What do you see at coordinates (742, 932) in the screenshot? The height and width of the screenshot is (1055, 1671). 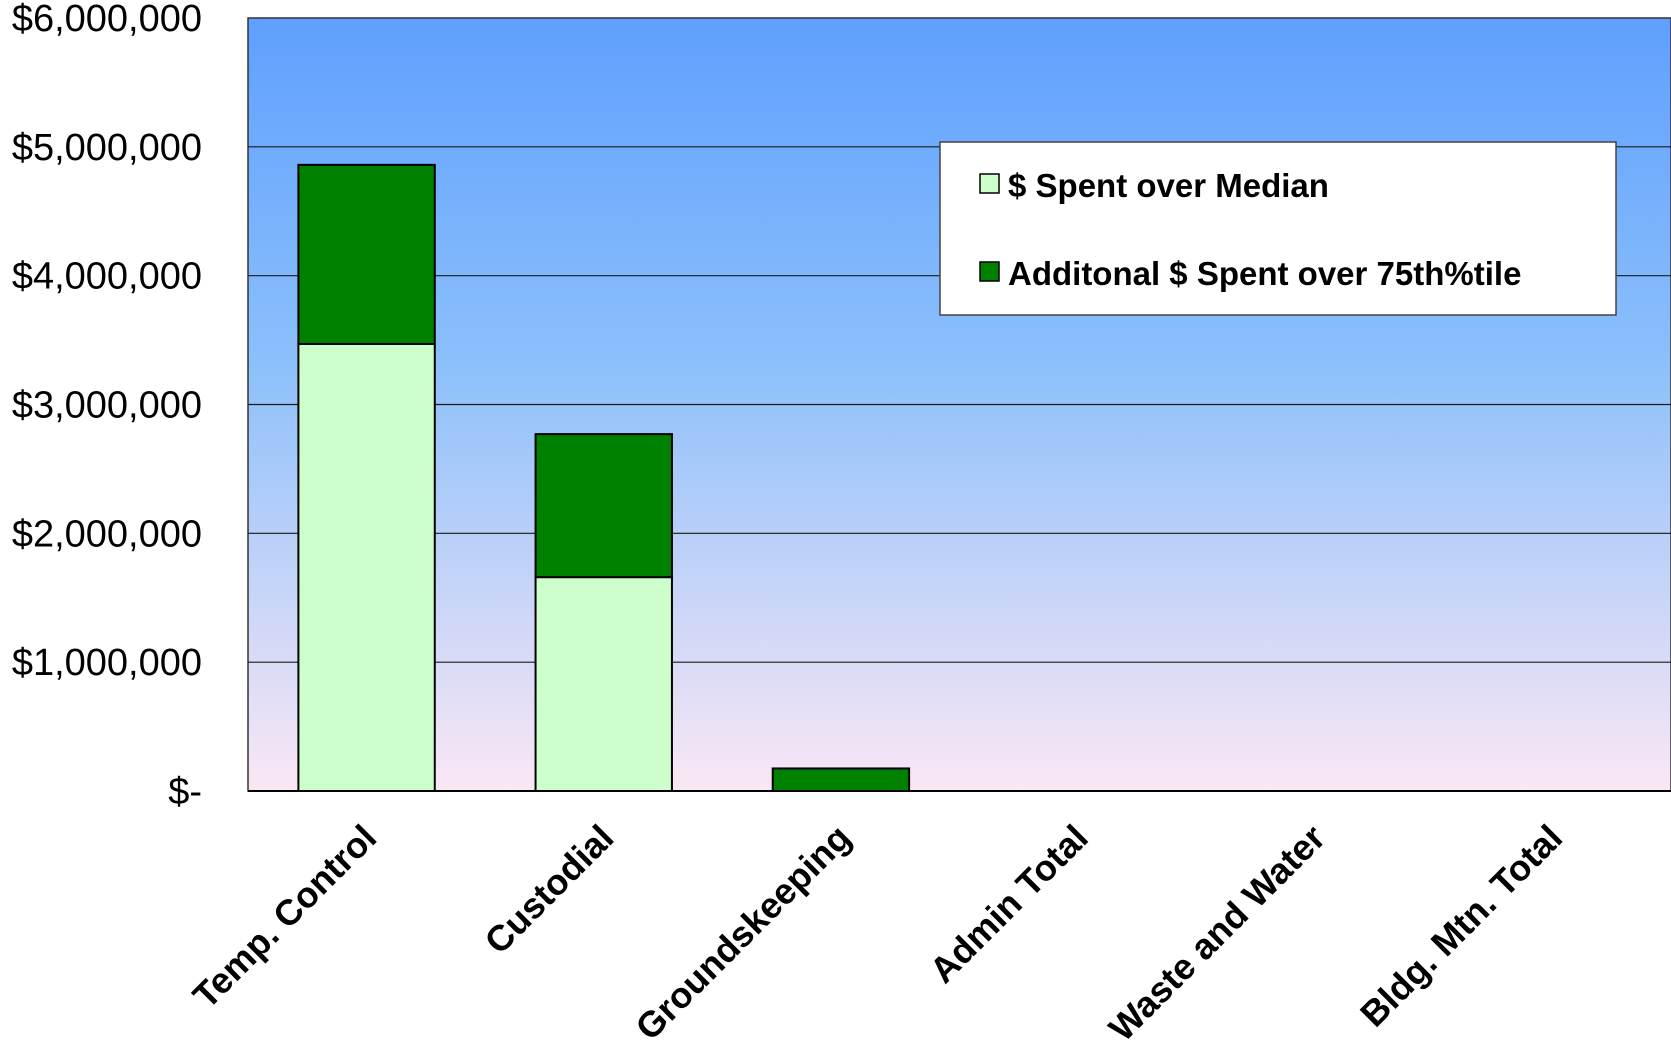 I see `x-category-label: Groundskeeping` at bounding box center [742, 932].